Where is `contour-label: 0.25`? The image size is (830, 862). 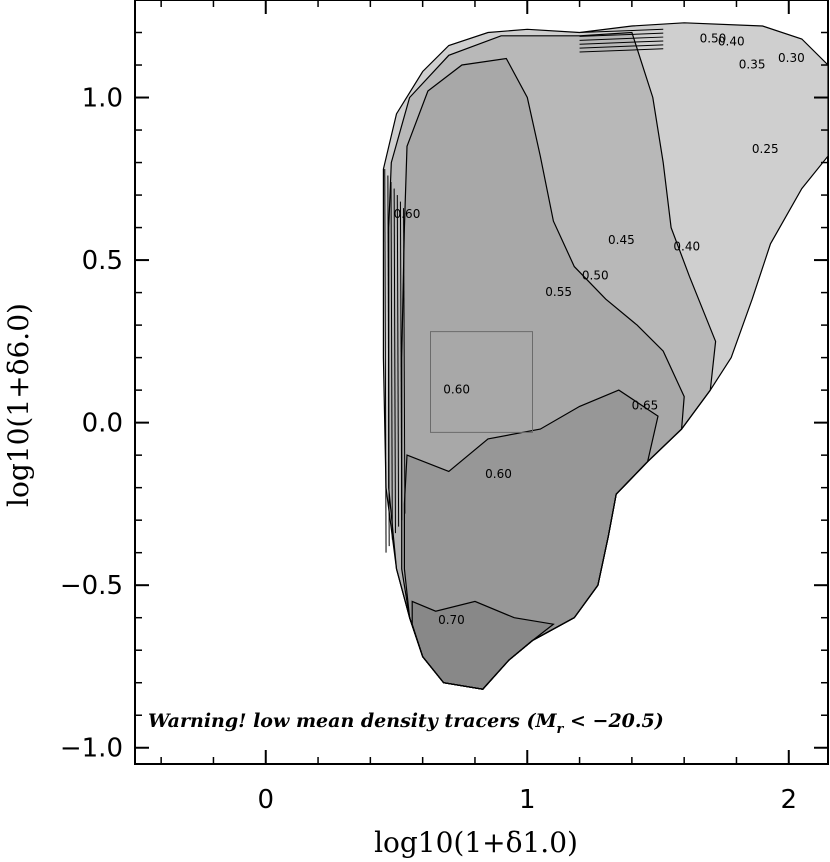 contour-label: 0.25 is located at coordinates (765, 149).